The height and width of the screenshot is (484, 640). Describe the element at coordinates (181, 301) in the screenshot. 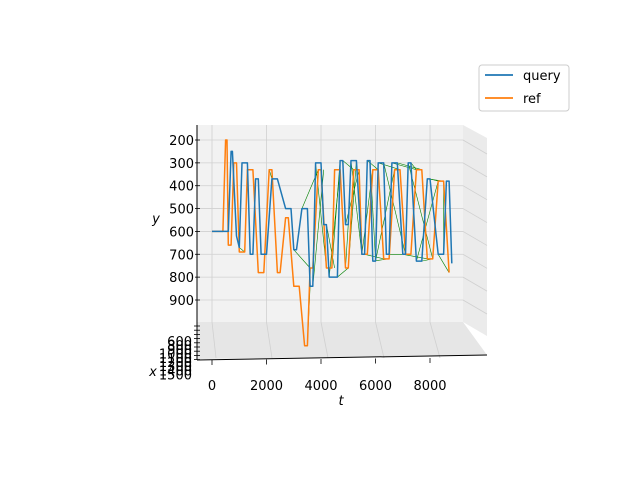

I see `y-tick-label: 900` at that location.